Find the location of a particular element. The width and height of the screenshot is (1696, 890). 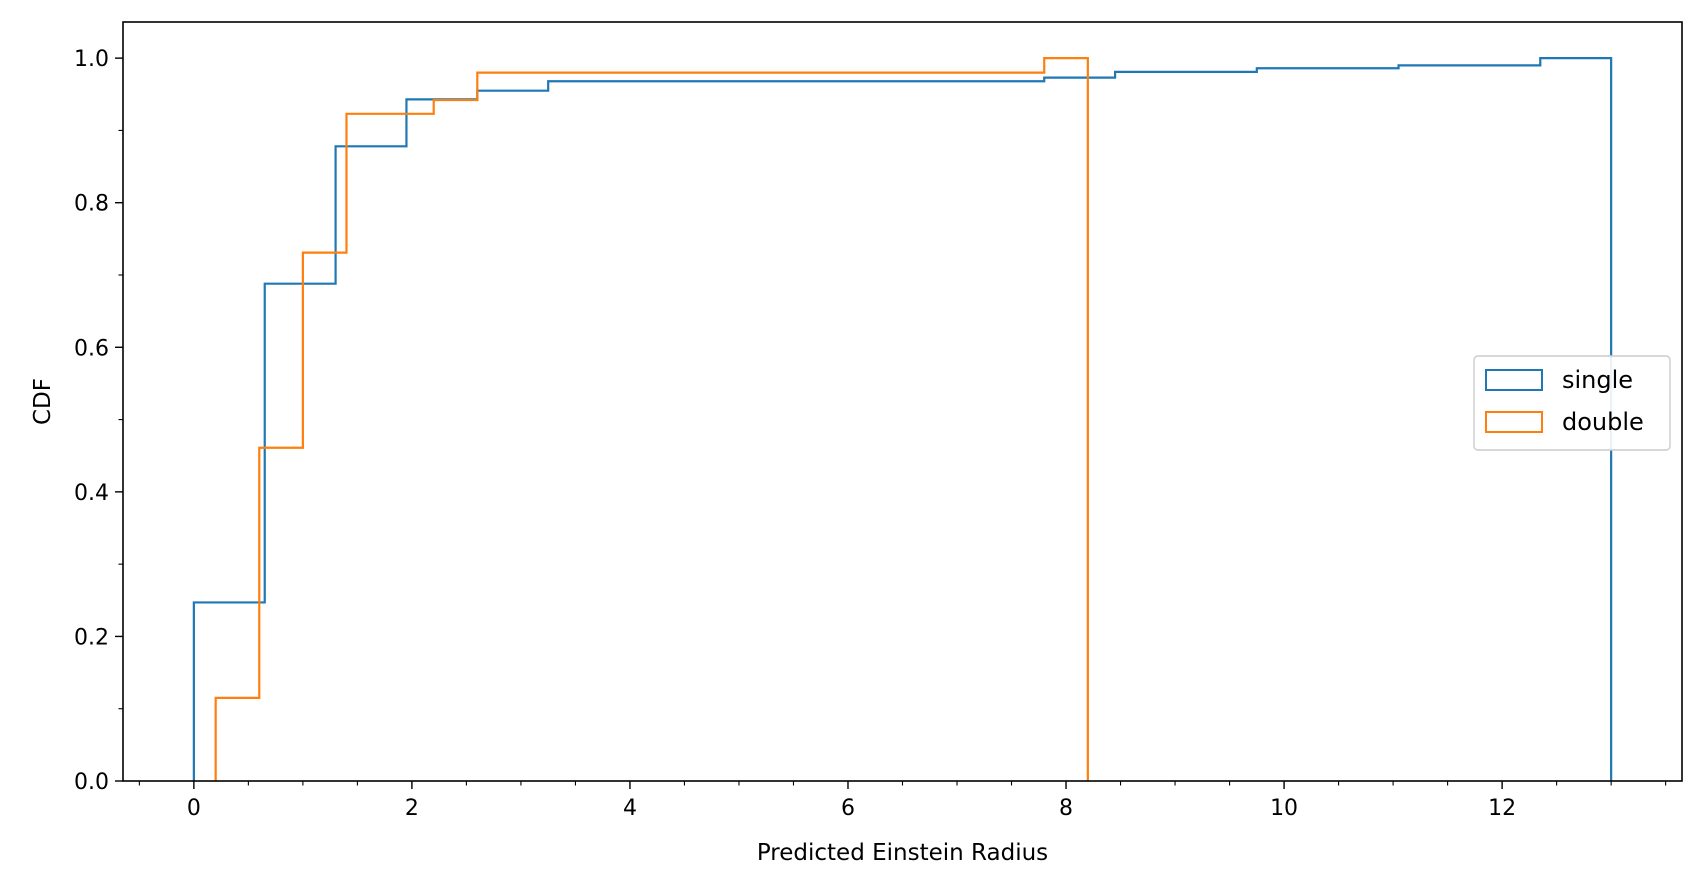

legend-box is located at coordinates (1572, 403).